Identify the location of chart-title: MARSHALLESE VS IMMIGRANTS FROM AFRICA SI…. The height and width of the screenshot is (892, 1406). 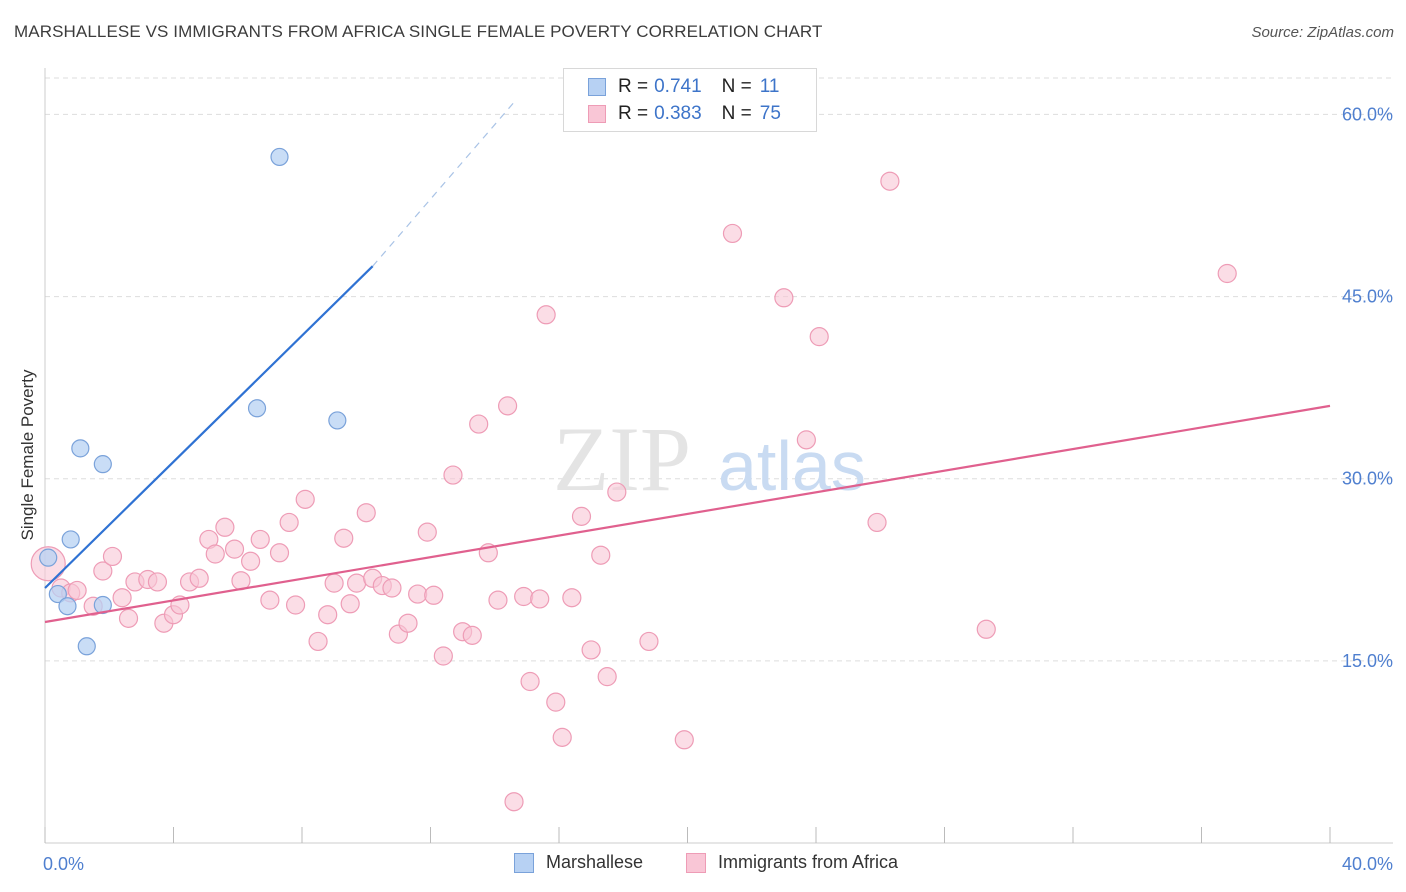
(418, 31).